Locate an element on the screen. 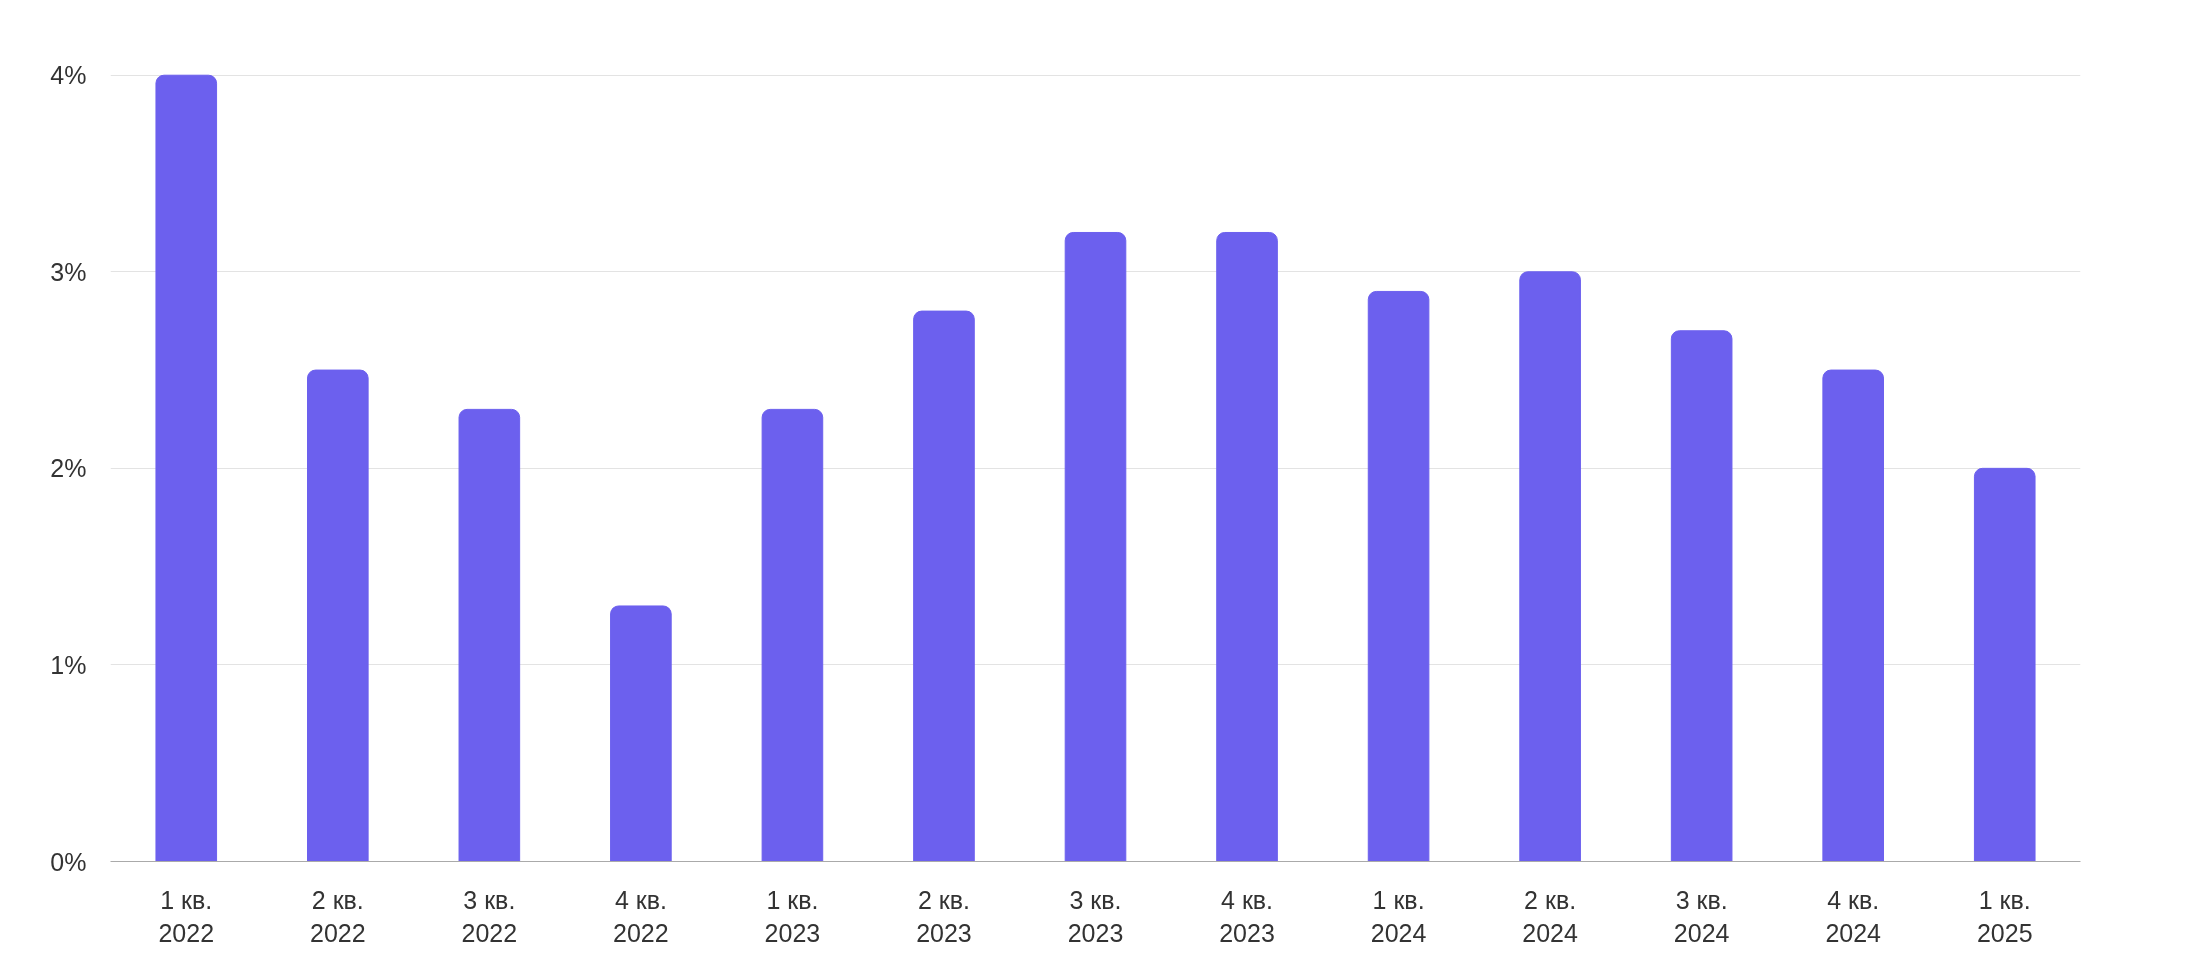 The height and width of the screenshot is (970, 2190). x-tick-label: 3 кв. 2023 is located at coordinates (1095, 916).